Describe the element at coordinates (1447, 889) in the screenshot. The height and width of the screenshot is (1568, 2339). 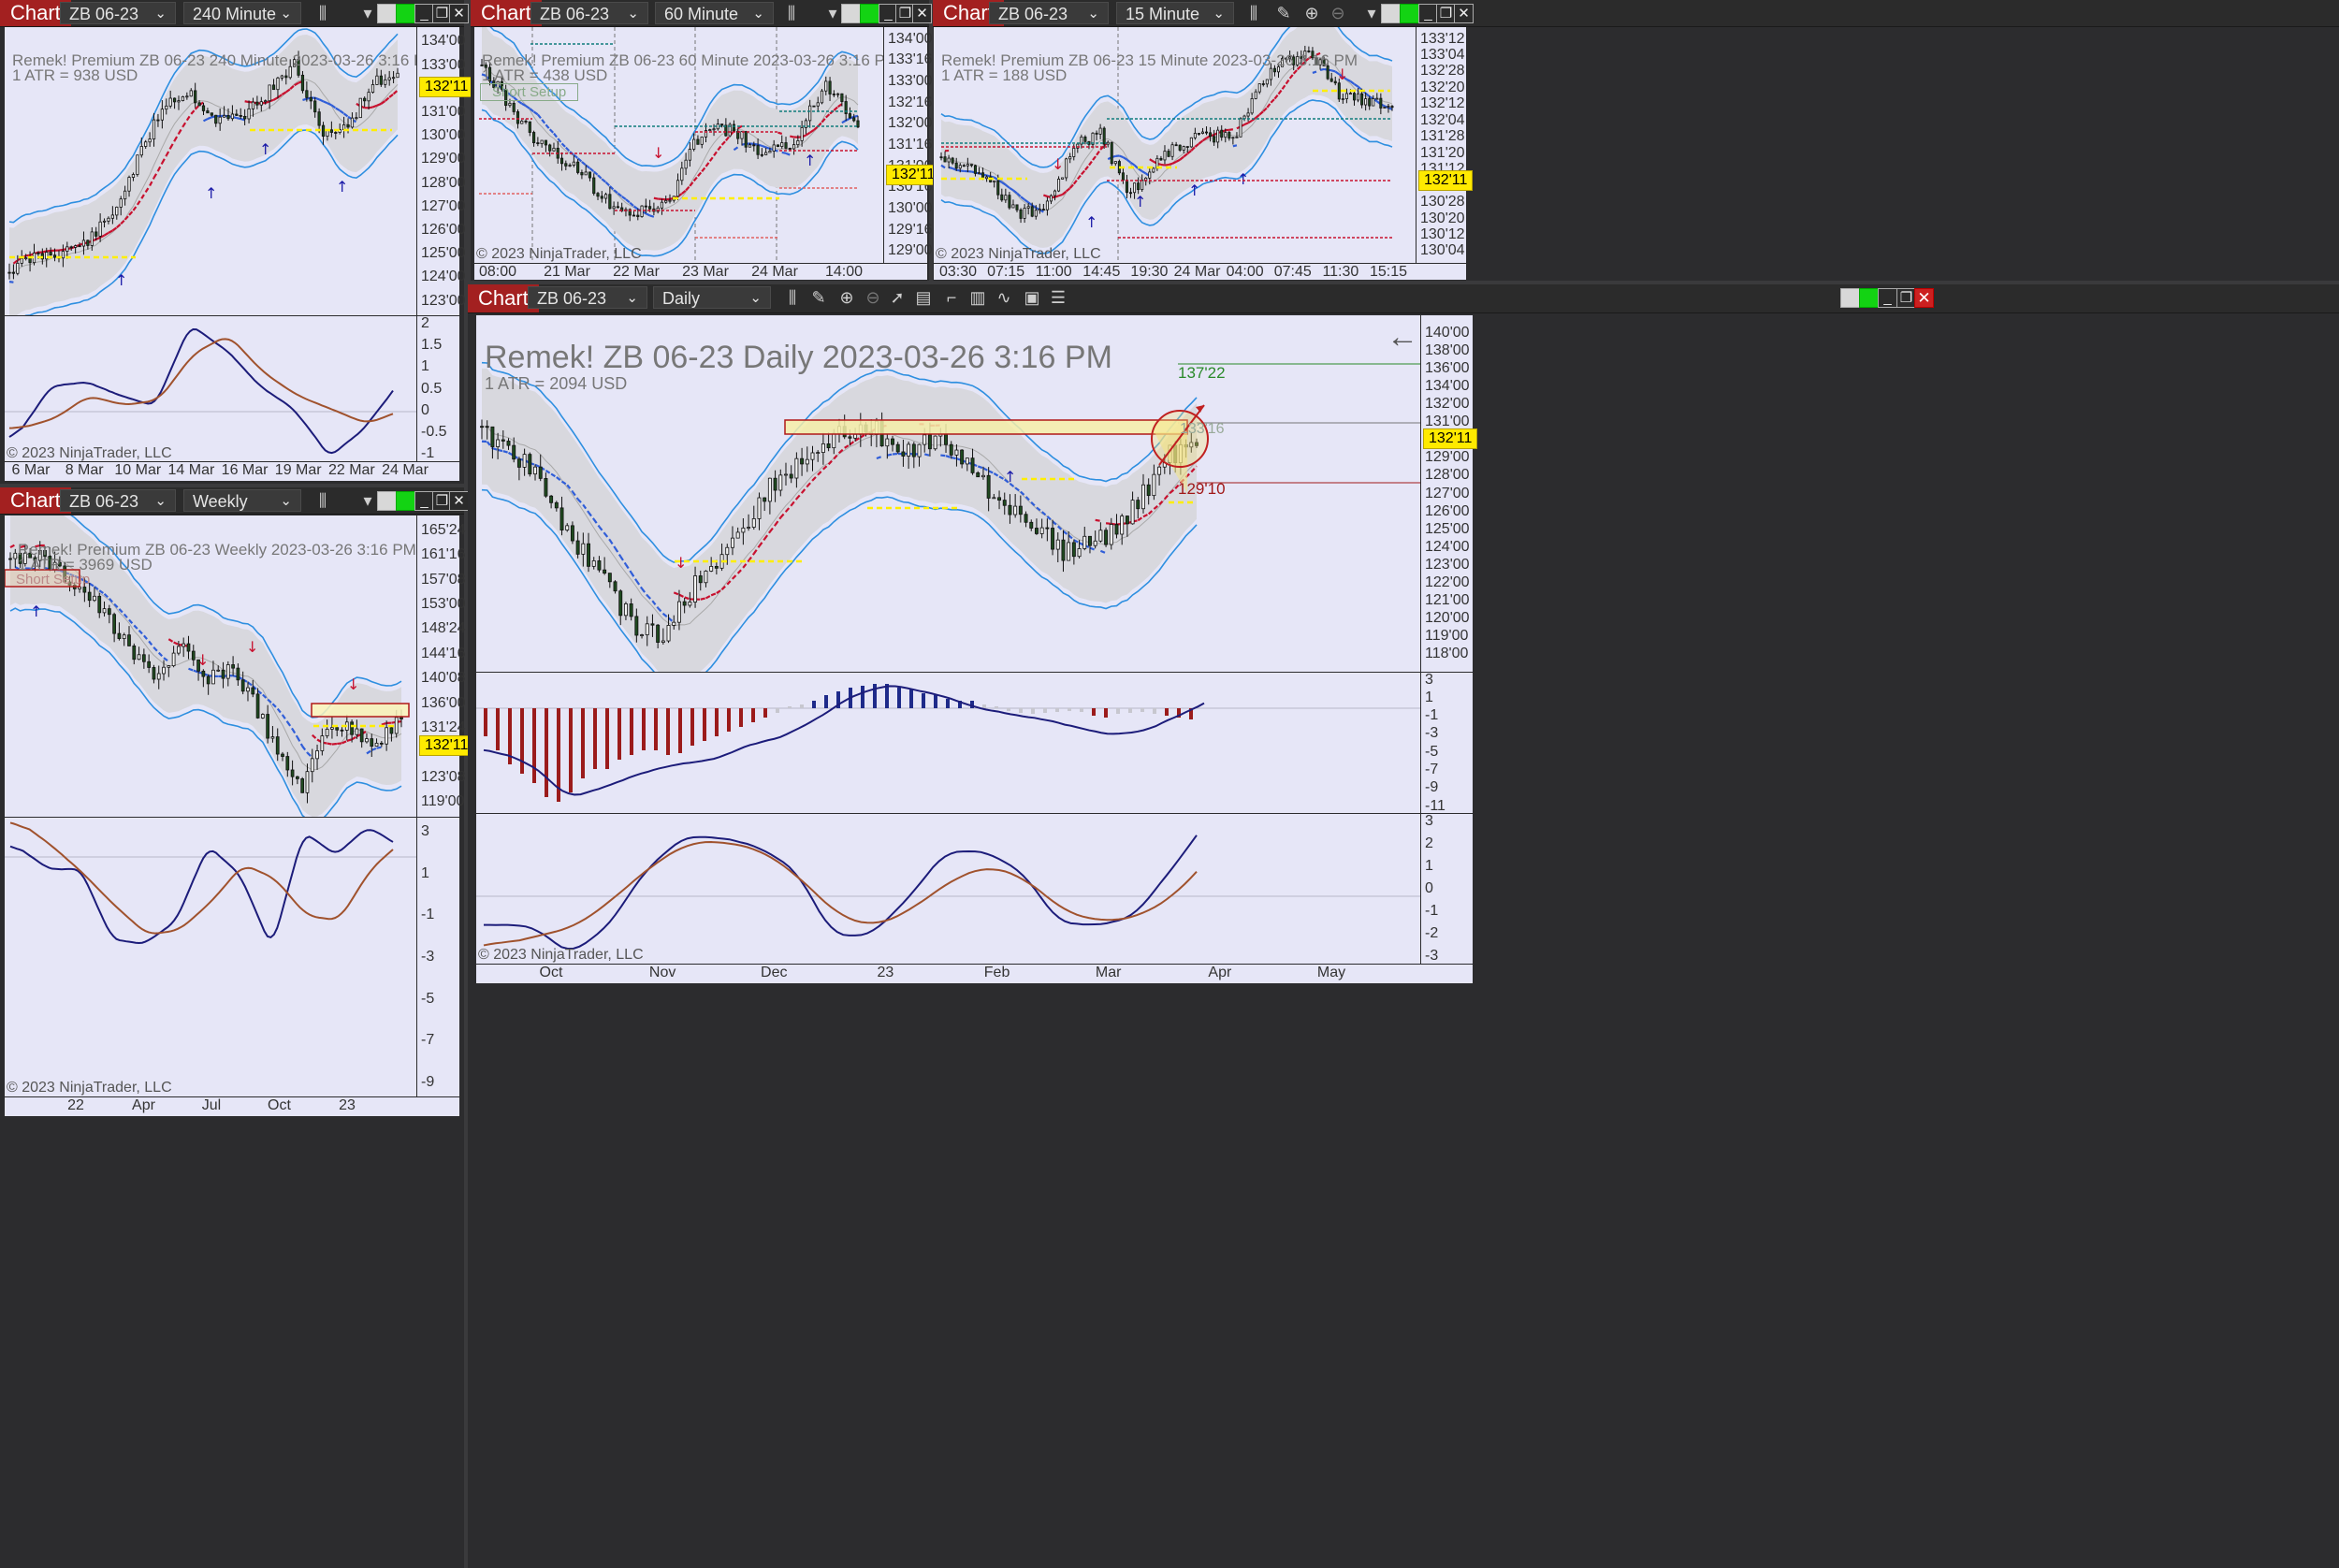
I see `oscillator-axis: 3 2 1 0 -1 -2 -3` at that location.